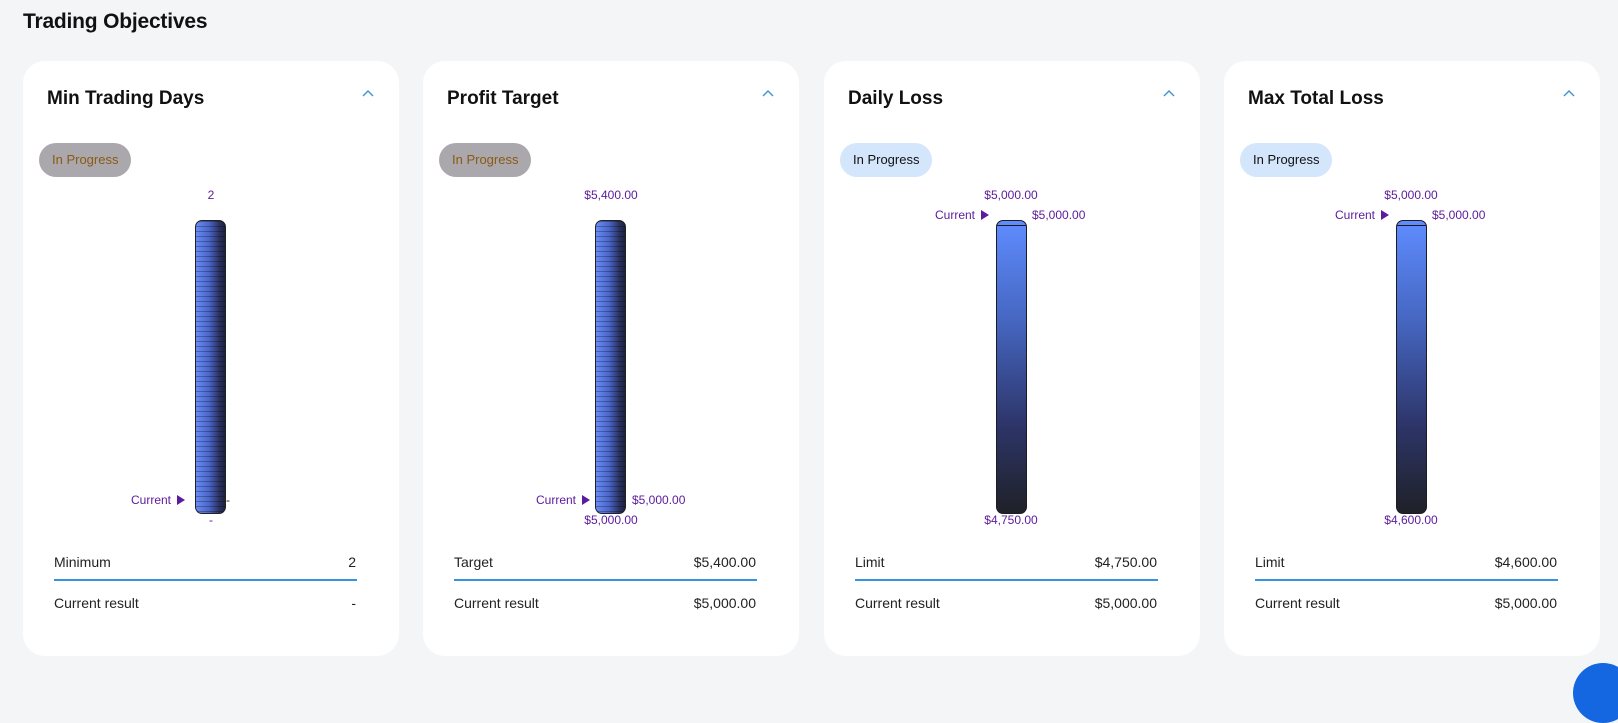 The width and height of the screenshot is (1618, 723). I want to click on requirement-row: Target $5,400.00, so click(605, 562).